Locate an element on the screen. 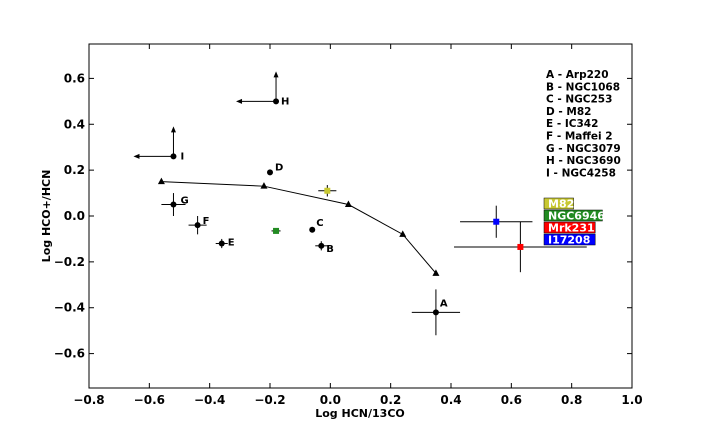  x-tick-label: −0.8 is located at coordinates (88, 400).